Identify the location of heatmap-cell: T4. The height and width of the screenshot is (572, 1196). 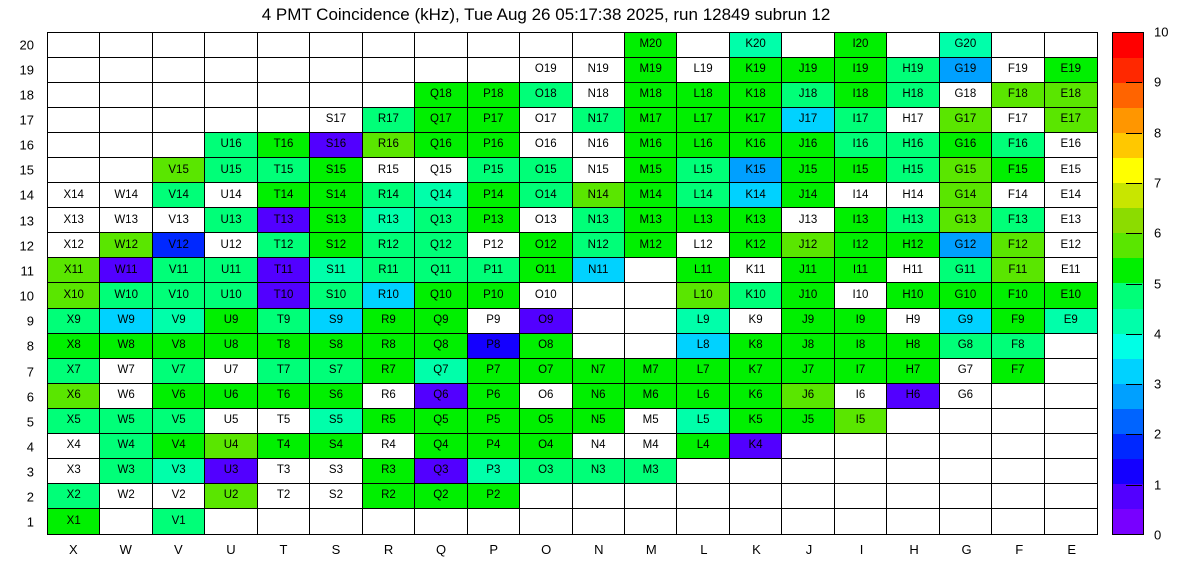
(284, 446).